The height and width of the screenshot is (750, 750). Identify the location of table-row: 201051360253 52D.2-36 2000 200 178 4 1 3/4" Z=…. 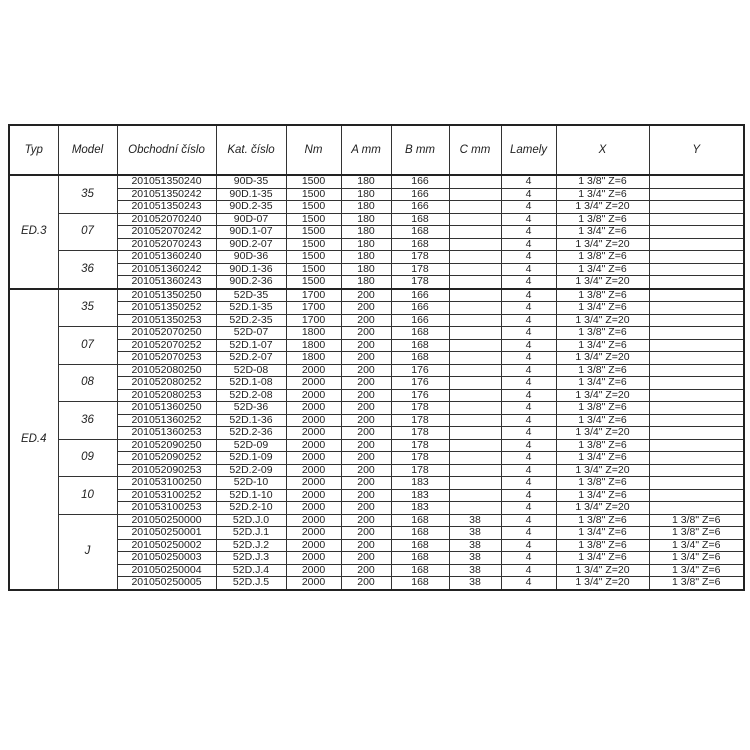
(377, 433).